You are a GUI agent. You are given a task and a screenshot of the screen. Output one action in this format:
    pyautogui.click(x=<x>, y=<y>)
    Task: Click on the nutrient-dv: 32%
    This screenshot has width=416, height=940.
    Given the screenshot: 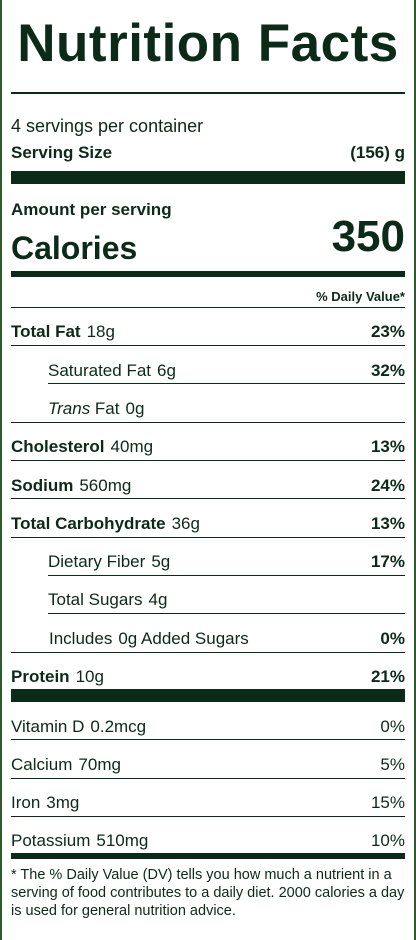 What is the action you would take?
    pyautogui.click(x=387, y=370)
    